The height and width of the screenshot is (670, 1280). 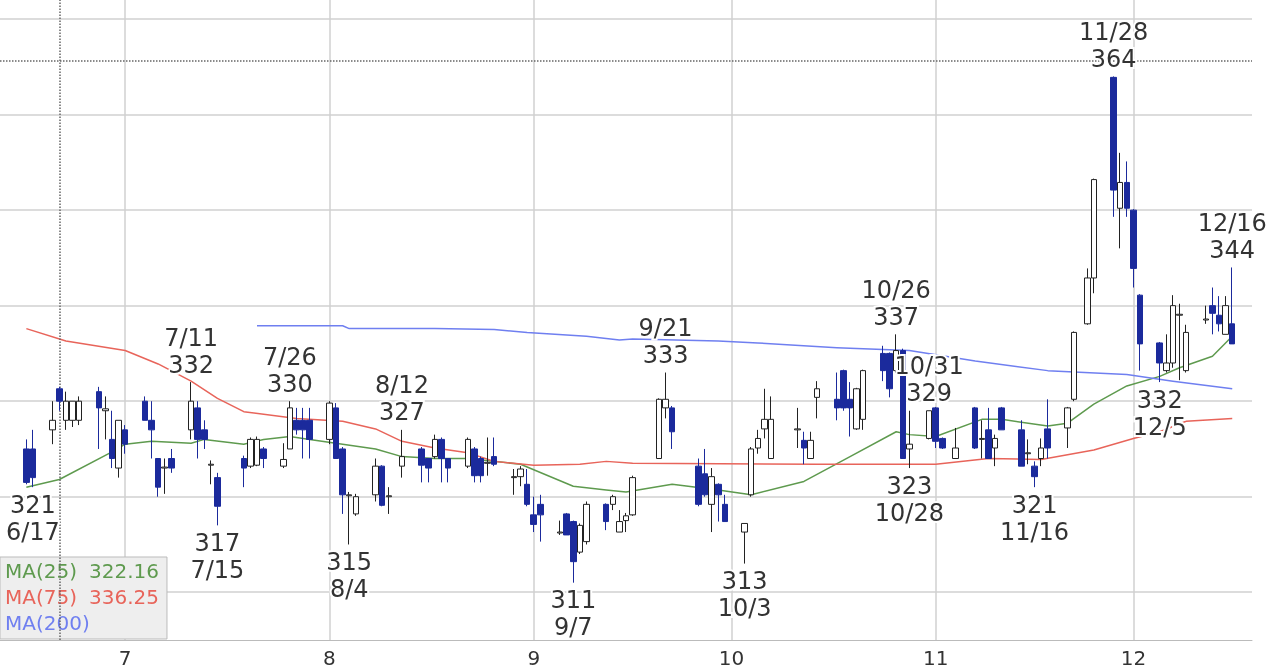 What do you see at coordinates (909, 499) in the screenshot?
I see `annotation: 323 10/28` at bounding box center [909, 499].